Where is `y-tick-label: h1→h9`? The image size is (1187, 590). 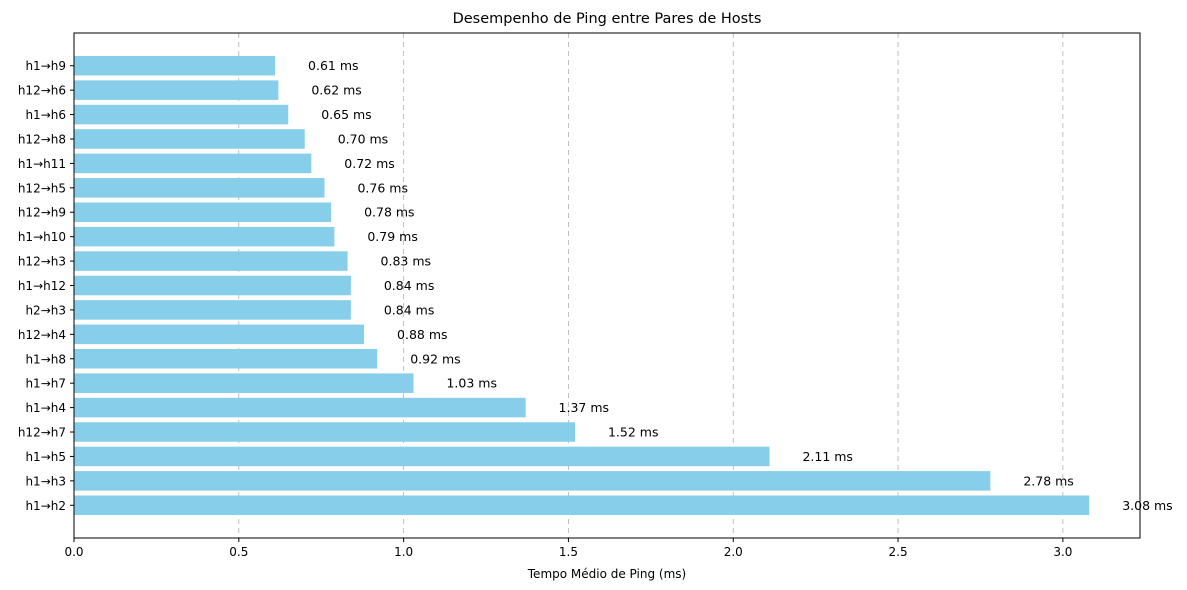 y-tick-label: h1→h9 is located at coordinates (45, 66).